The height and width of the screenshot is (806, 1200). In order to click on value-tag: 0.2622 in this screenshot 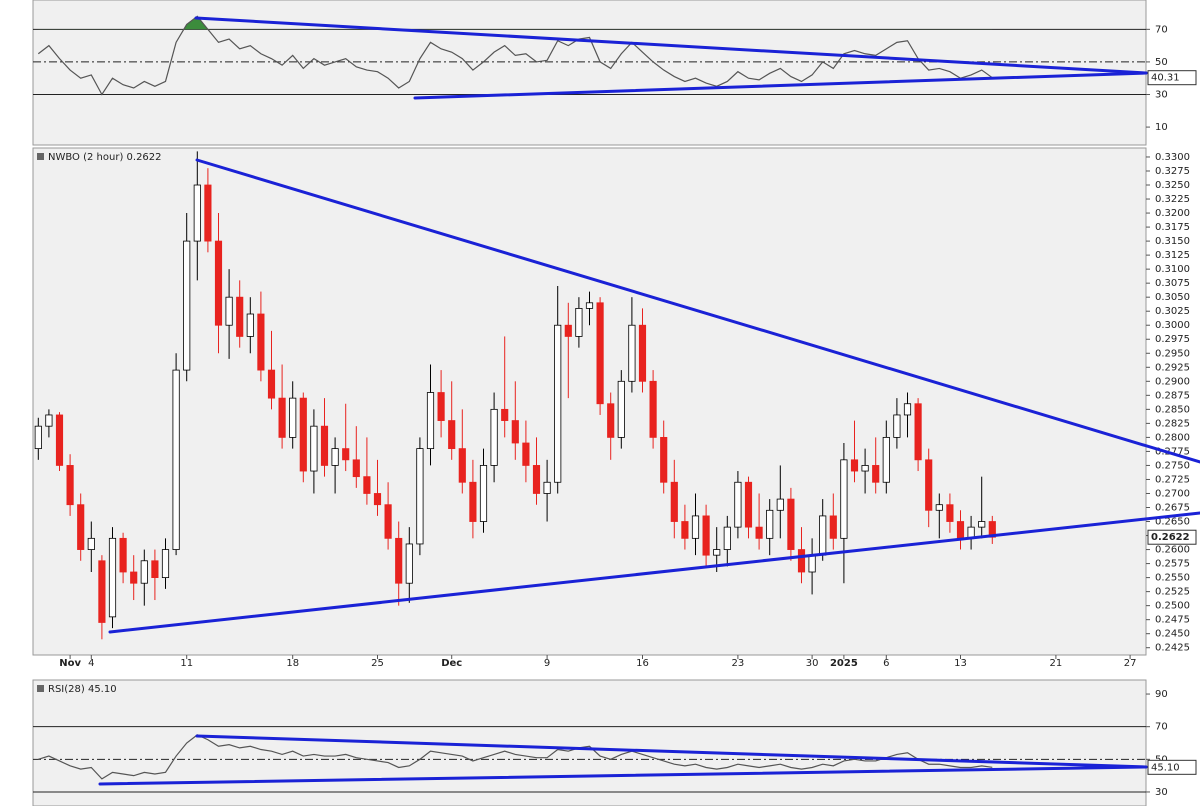, I will do `click(1170, 537)`.